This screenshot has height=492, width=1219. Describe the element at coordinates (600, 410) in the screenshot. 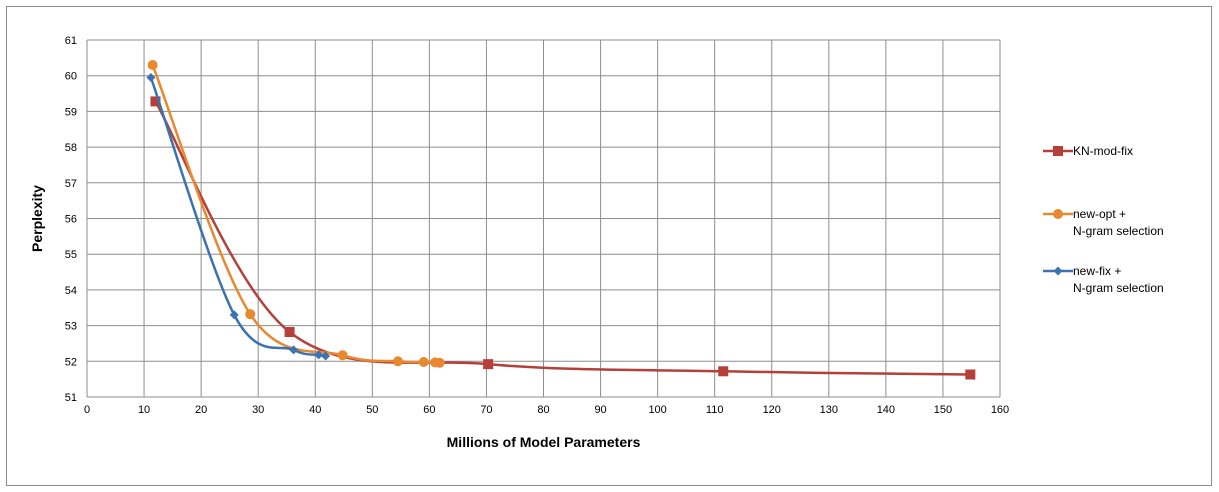

I see `x-tick-label: 90` at that location.